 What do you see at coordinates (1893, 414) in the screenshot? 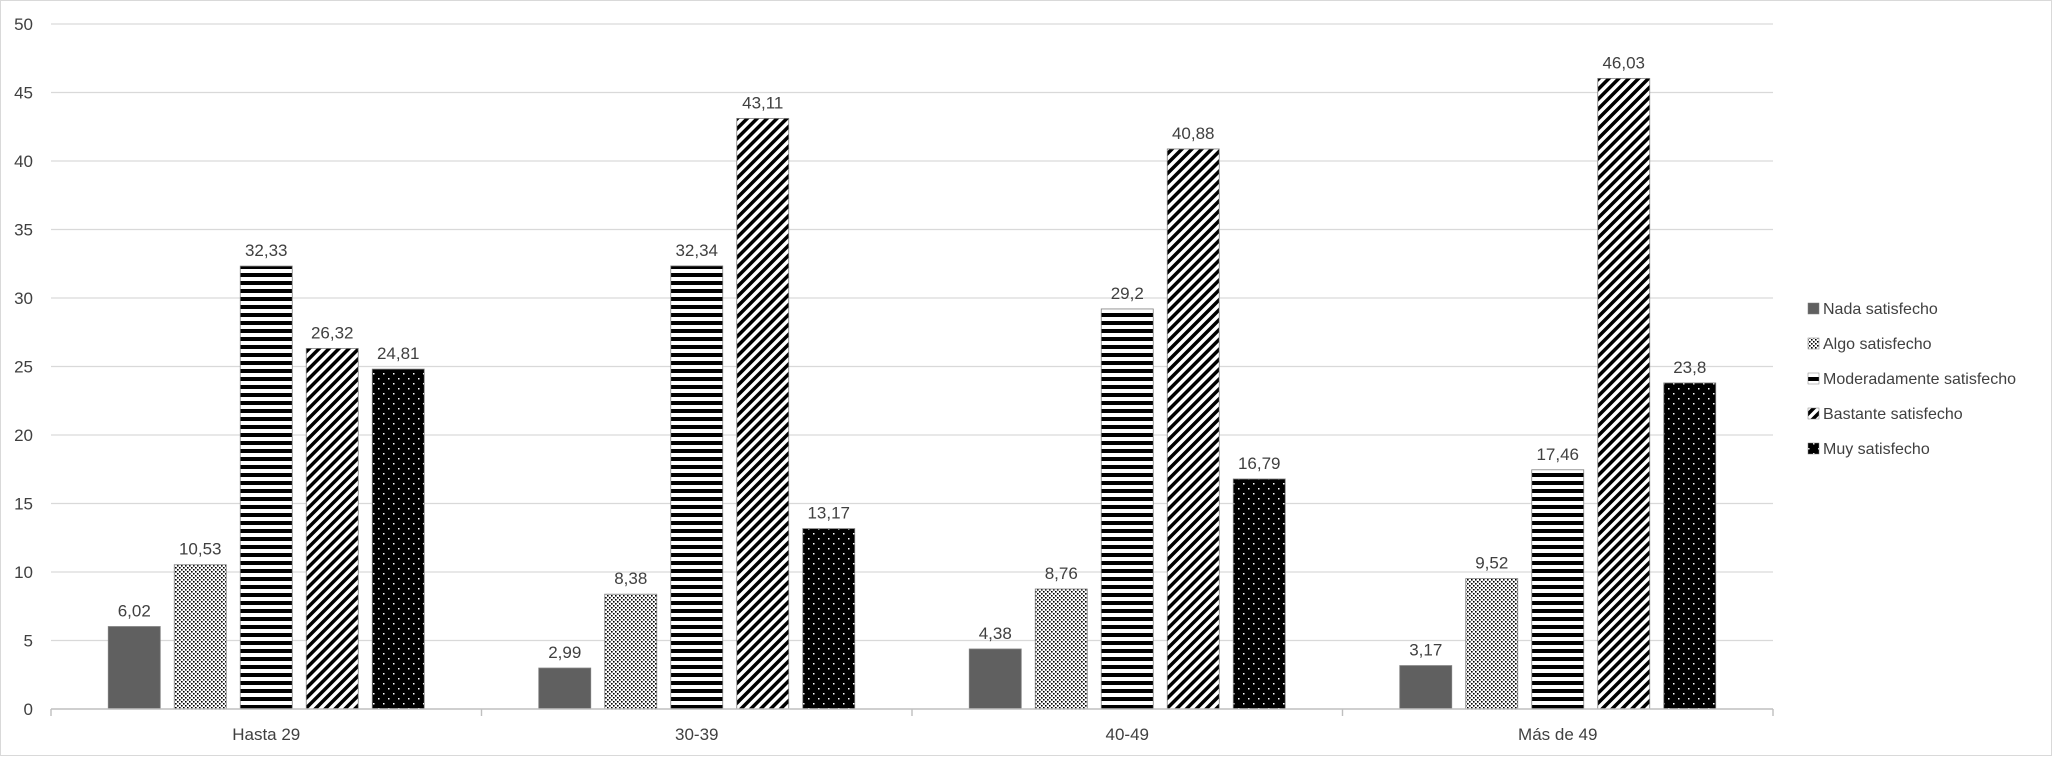
I see `legend-label: Bastante satisfecho` at bounding box center [1893, 414].